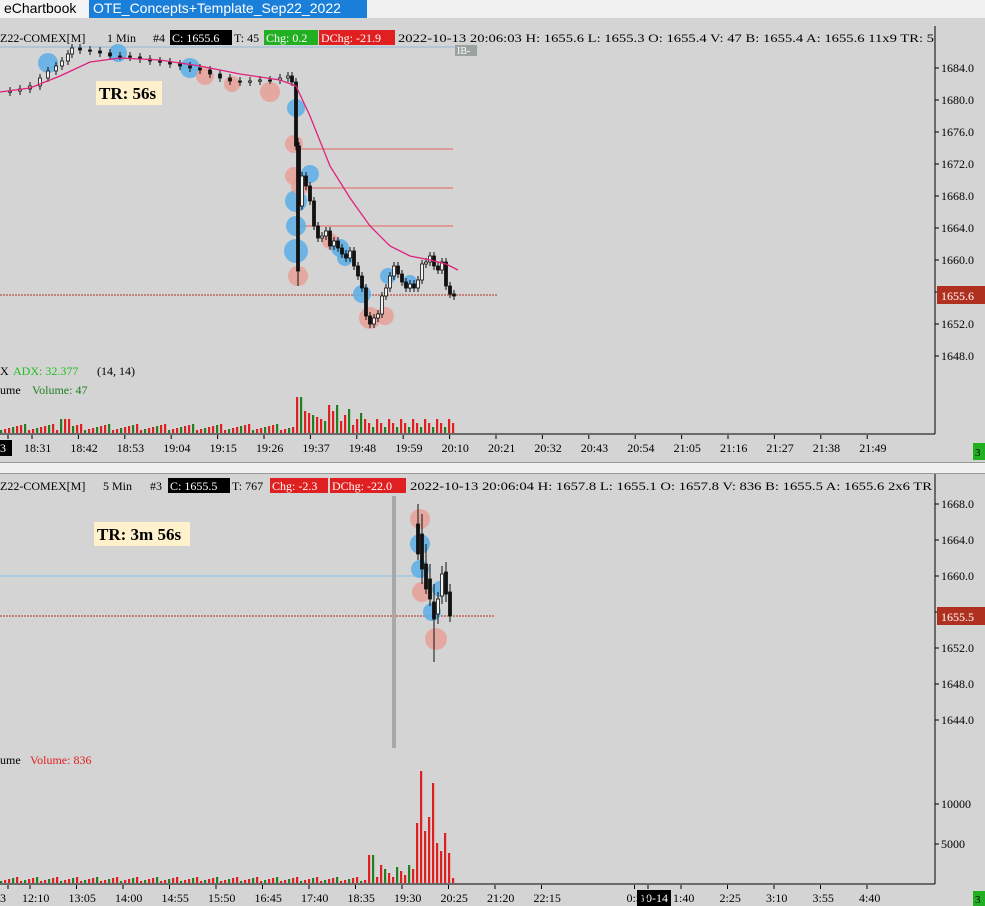 The height and width of the screenshot is (906, 985). Describe the element at coordinates (492, 468) in the screenshot. I see `chart-separator` at that location.